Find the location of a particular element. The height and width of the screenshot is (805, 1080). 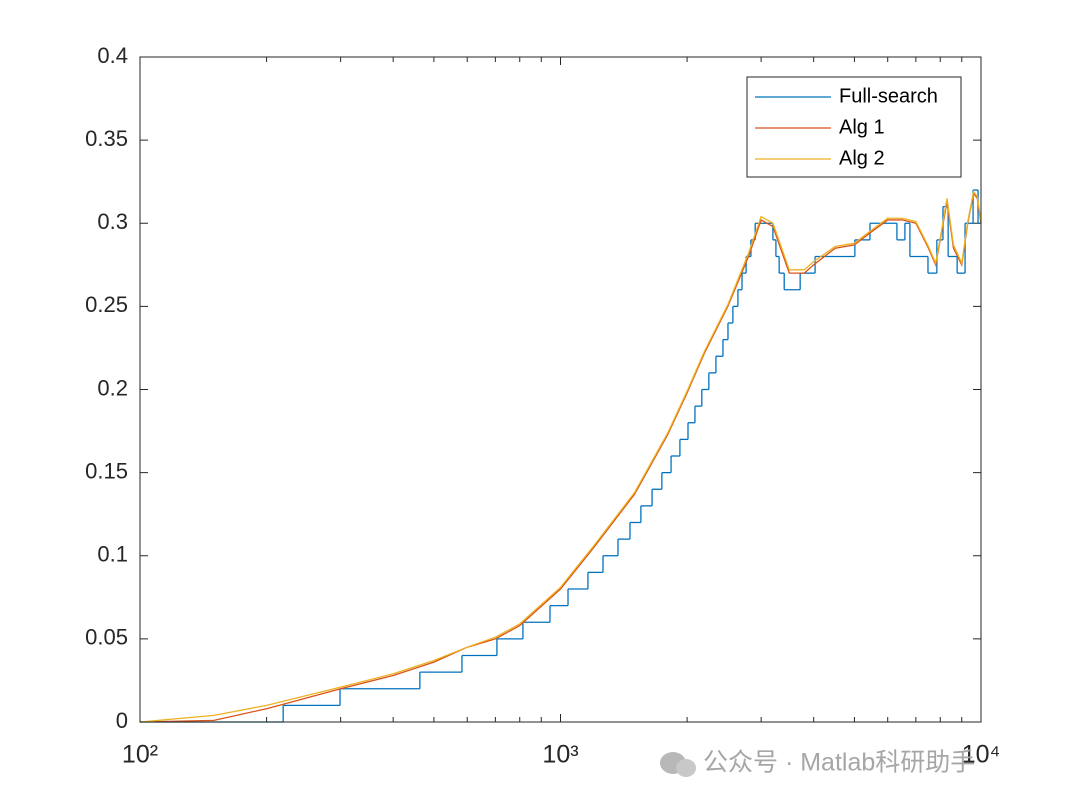

x-tick-label: 10² is located at coordinates (140, 755).